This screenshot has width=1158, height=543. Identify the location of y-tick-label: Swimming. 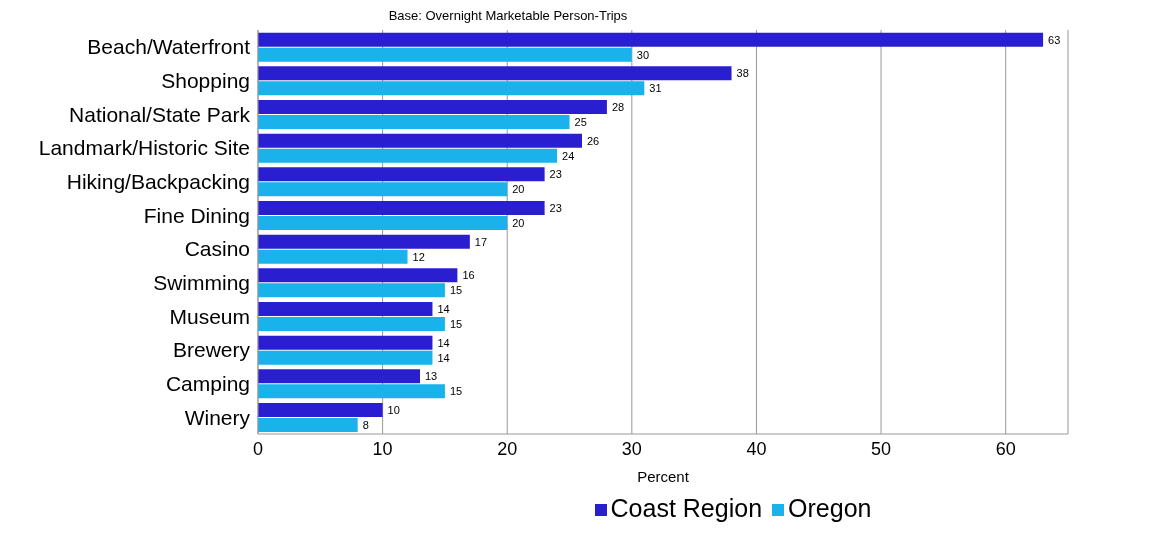
(201, 282).